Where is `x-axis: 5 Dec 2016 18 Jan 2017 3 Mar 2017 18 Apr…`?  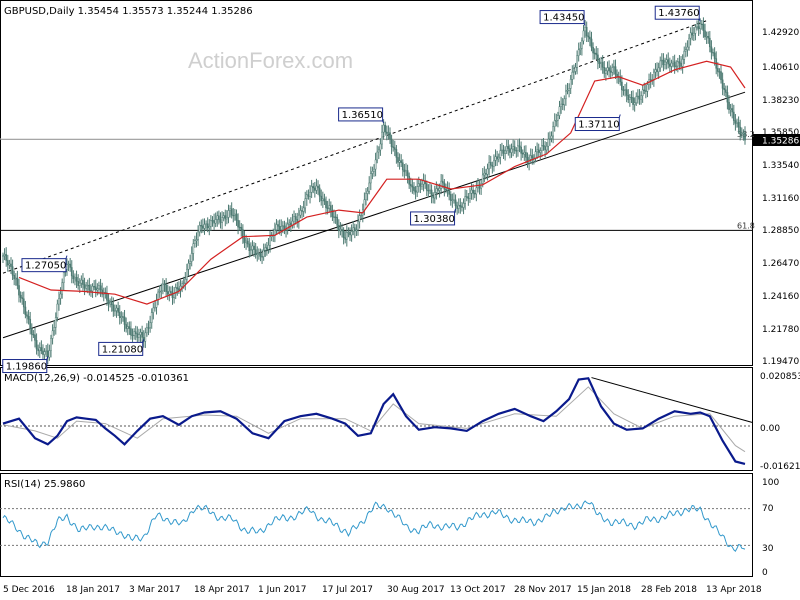
x-axis: 5 Dec 2016 18 Jan 2017 3 Mar 2017 18 Apr… is located at coordinates (382, 590).